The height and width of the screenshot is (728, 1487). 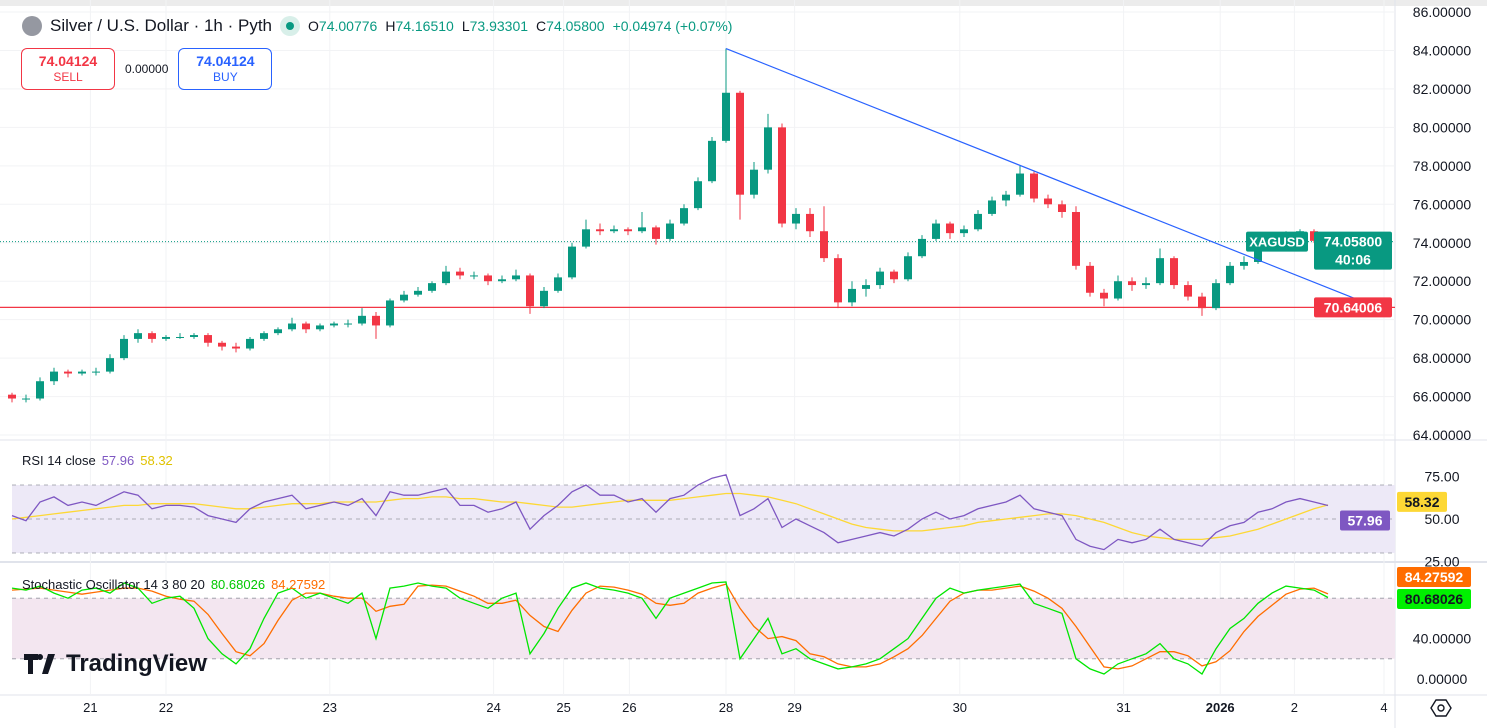 I want to click on symbol-title: Silver / U.S. Dollar · 1h · Pyth, so click(x=161, y=25).